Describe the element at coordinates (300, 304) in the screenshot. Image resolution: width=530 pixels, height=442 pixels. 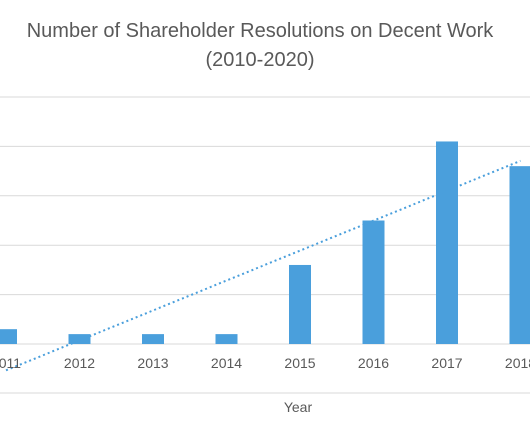
I see `bar-2015` at that location.